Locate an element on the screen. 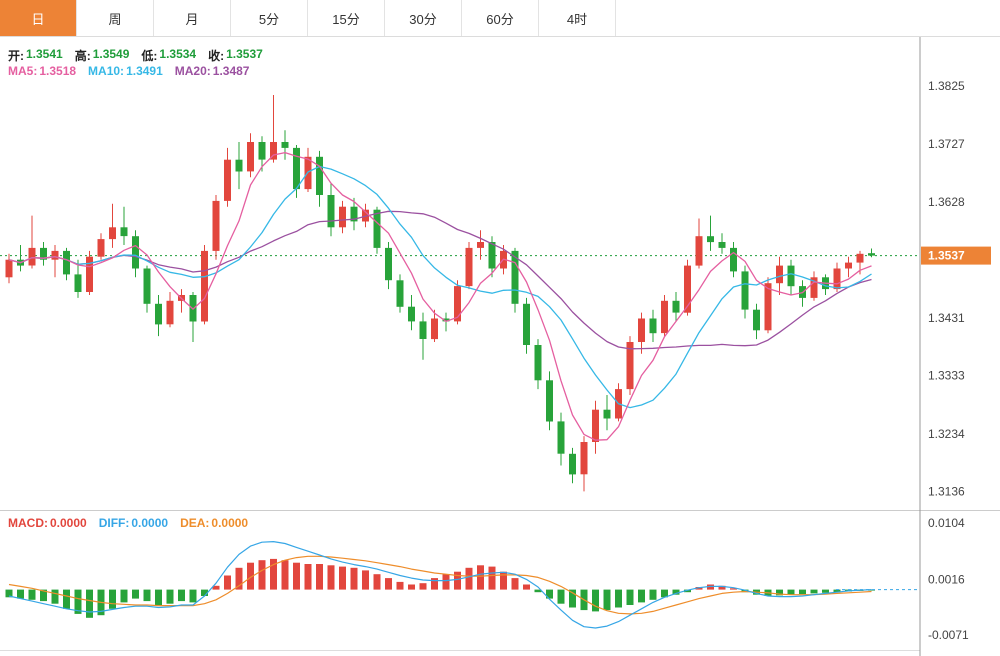  svg-text: 1.3537 is located at coordinates (946, 256).